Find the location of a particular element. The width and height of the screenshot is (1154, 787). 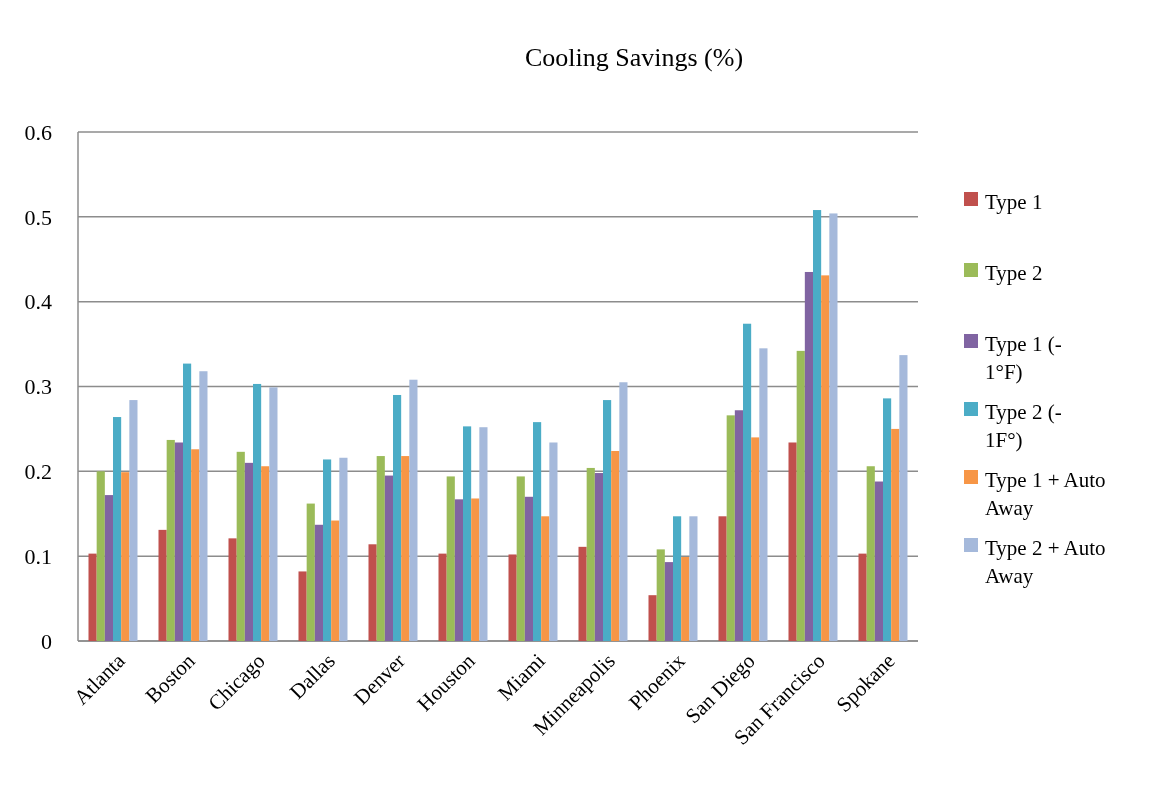

legend-label: Type 2 is located at coordinates (1014, 273).